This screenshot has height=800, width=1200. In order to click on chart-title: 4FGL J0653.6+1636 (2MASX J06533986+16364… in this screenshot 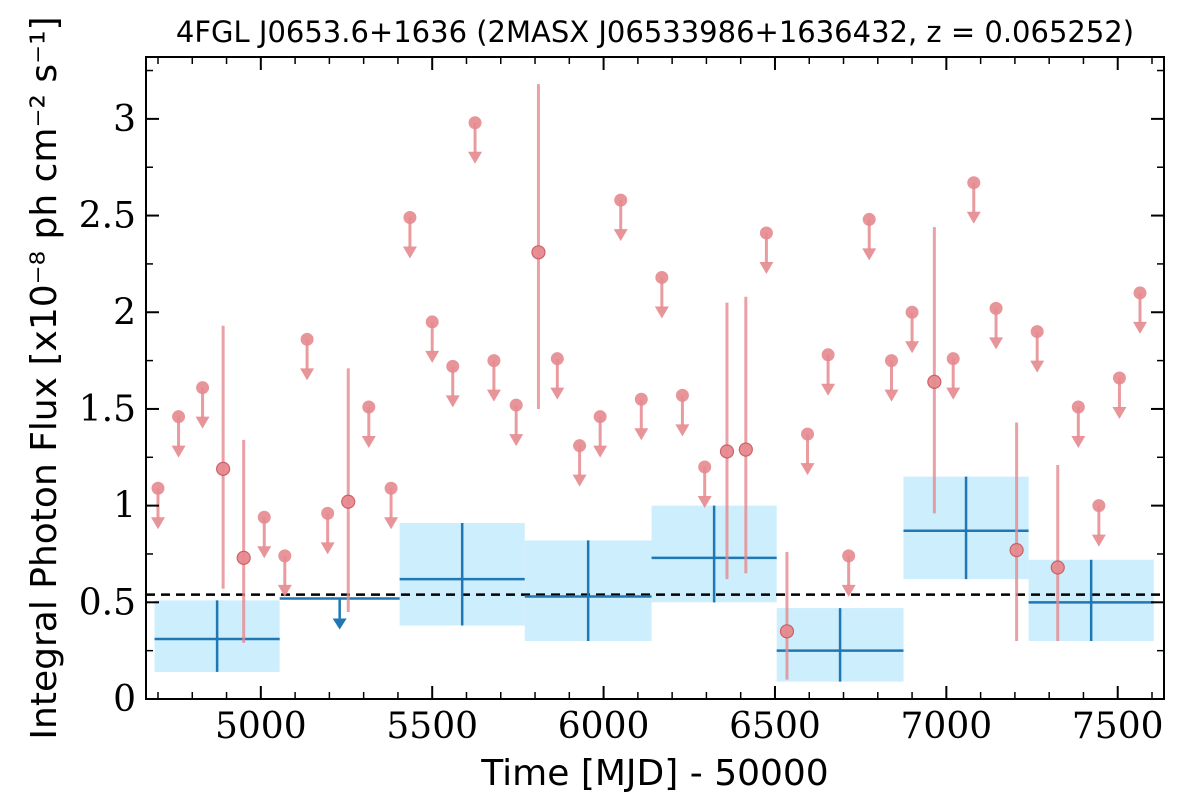, I will do `click(655, 32)`.